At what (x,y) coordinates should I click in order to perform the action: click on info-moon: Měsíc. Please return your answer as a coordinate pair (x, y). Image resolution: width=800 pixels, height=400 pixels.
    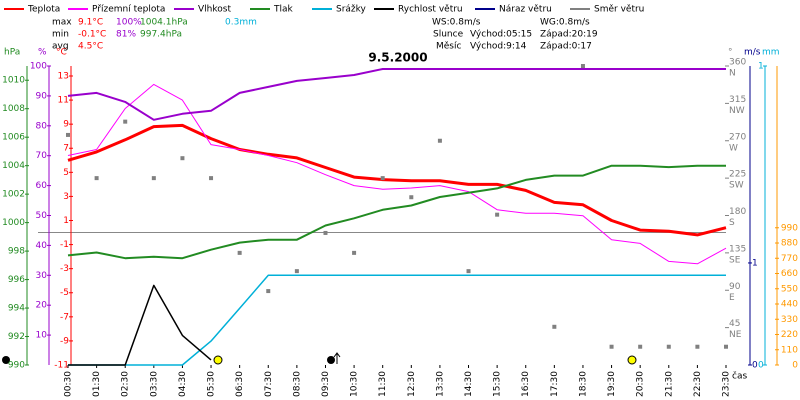
    Looking at the image, I should click on (448, 47).